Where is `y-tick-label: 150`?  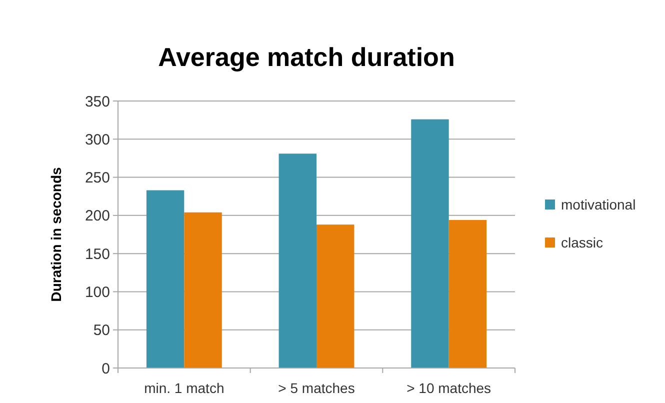 y-tick-label: 150 is located at coordinates (97, 254).